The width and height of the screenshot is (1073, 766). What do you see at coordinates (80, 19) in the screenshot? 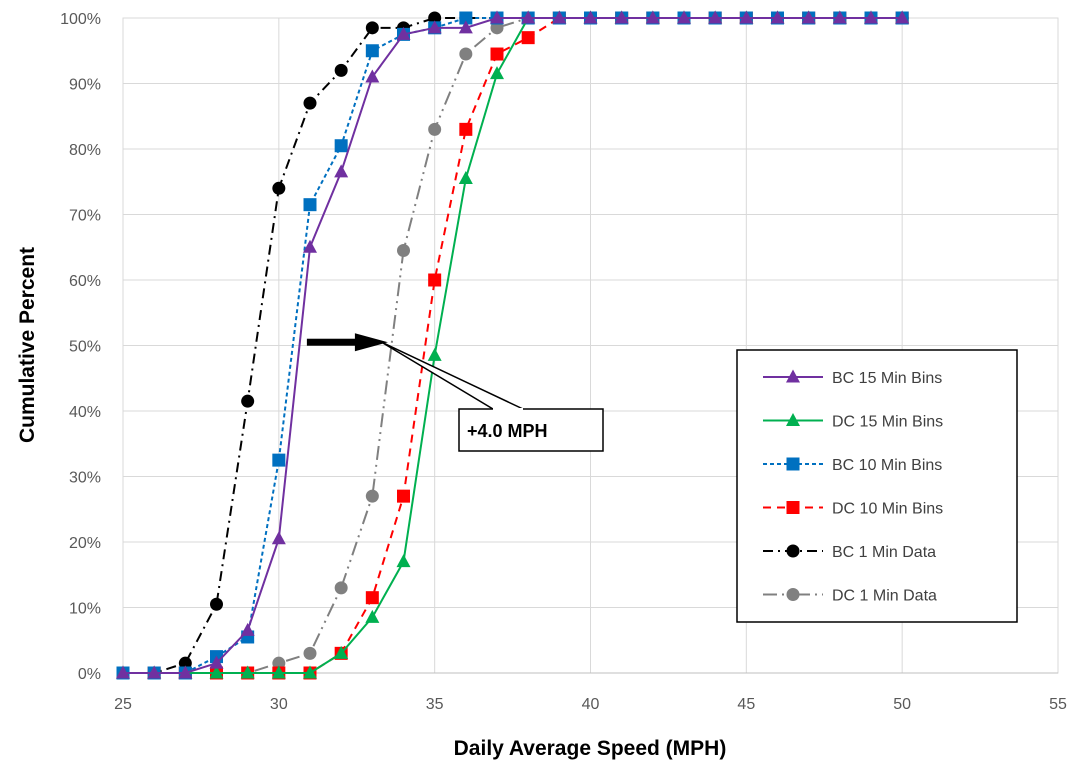
I see `y-tick-label: 100%` at bounding box center [80, 19].